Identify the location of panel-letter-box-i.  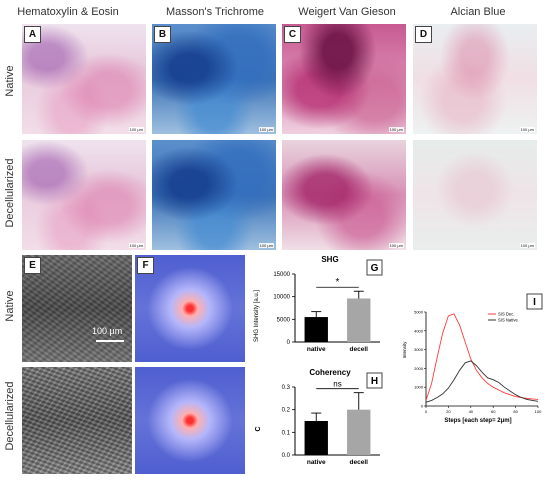
(534, 301).